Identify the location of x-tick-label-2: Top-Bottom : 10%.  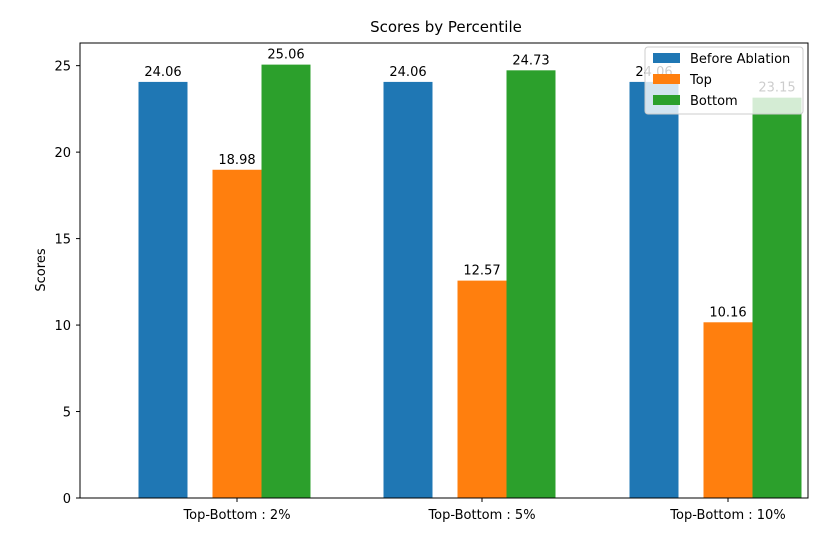
(727, 515).